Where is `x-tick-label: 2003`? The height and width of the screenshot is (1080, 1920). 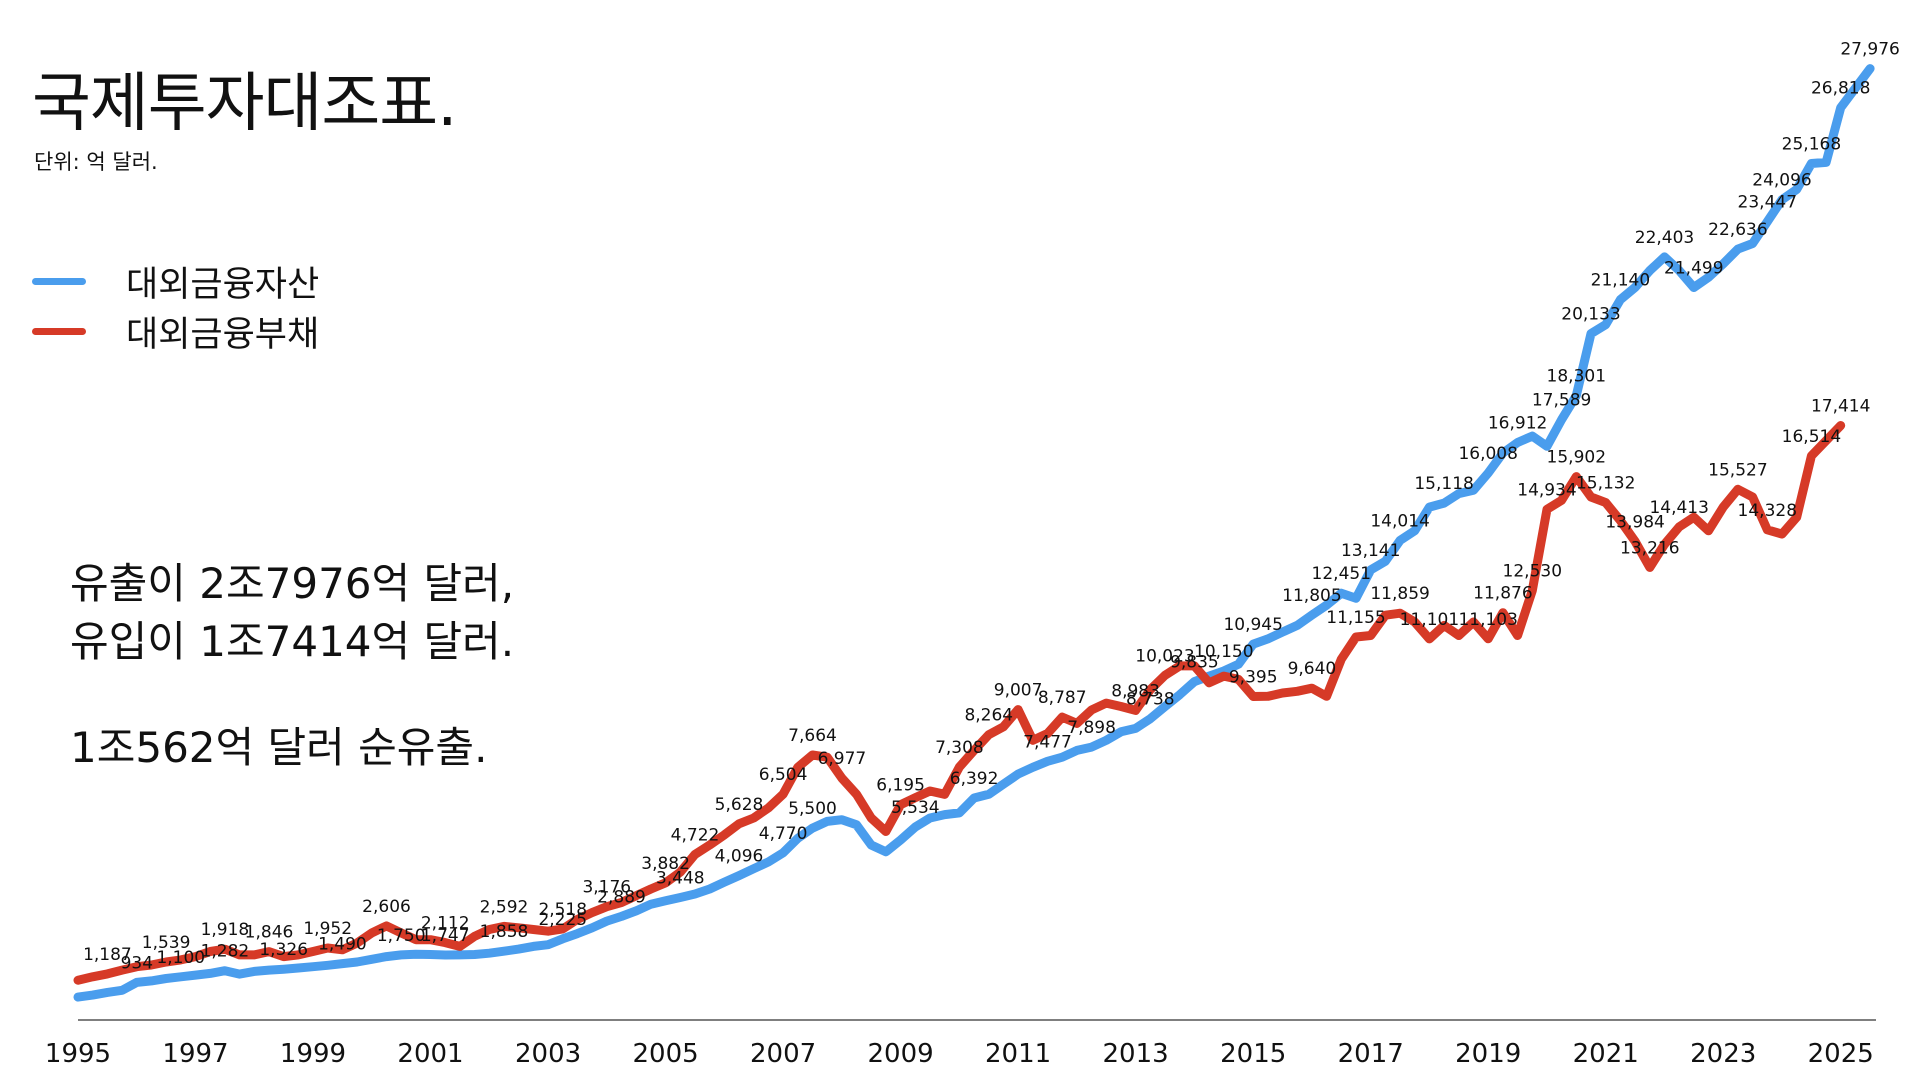 x-tick-label: 2003 is located at coordinates (548, 1054).